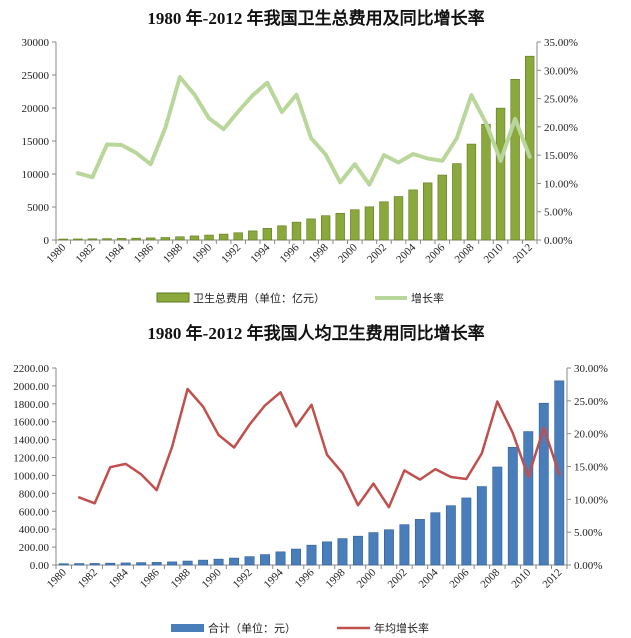 This screenshot has height=638, width=631. Describe the element at coordinates (249, 561) in the screenshot. I see `bar-1992` at that location.